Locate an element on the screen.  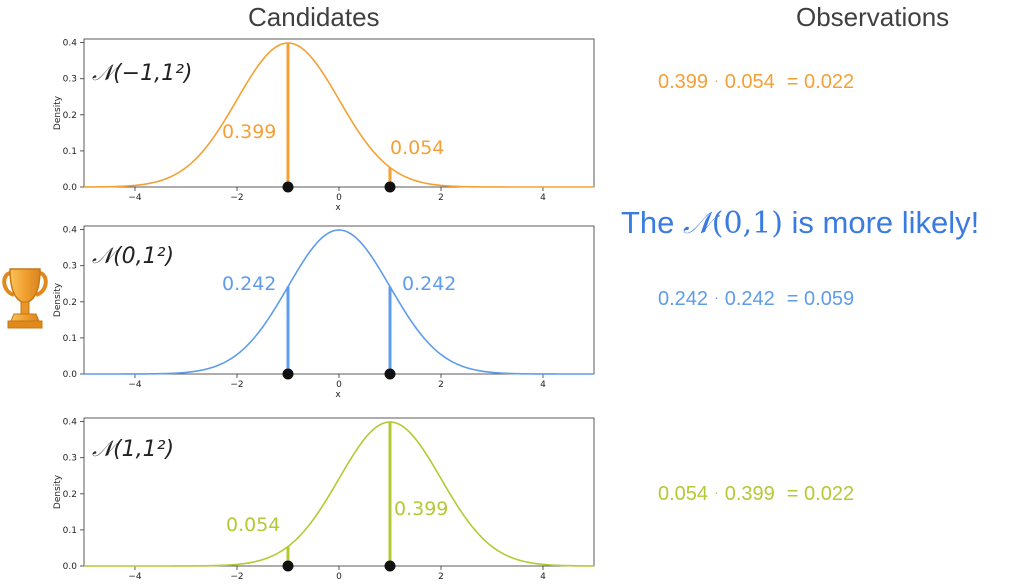
observation-product-blue: 0.242 · 0.242 = 0.059 is located at coordinates (756, 299).